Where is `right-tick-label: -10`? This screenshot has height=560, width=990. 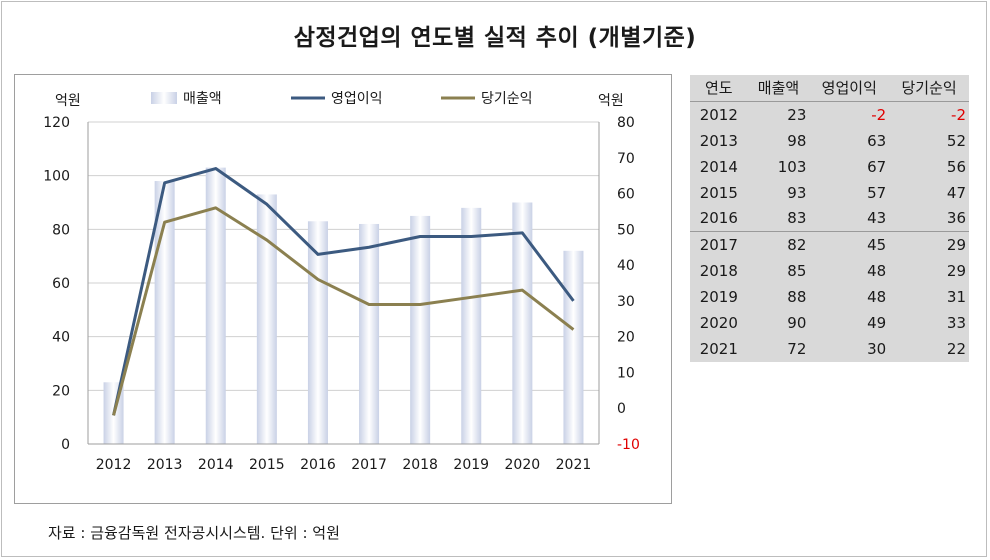
right-tick-label: -10 is located at coordinates (628, 445).